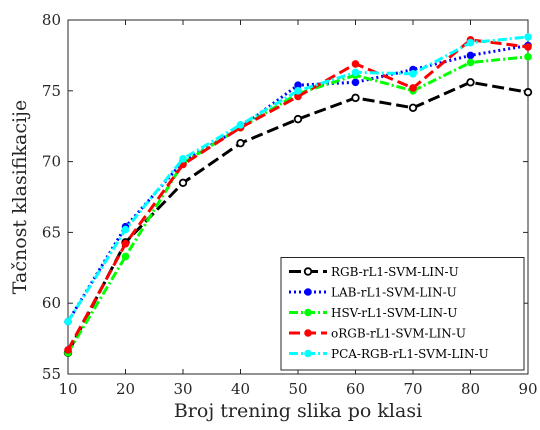 The width and height of the screenshot is (540, 430). Describe the element at coordinates (182, 389) in the screenshot. I see `x-tick-label: 30` at that location.